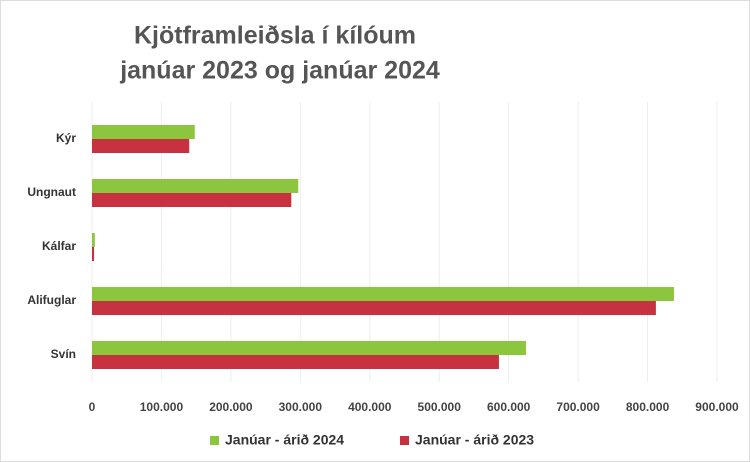 This screenshot has height=462, width=750. I want to click on x-tick-label: 700.000, so click(578, 407).